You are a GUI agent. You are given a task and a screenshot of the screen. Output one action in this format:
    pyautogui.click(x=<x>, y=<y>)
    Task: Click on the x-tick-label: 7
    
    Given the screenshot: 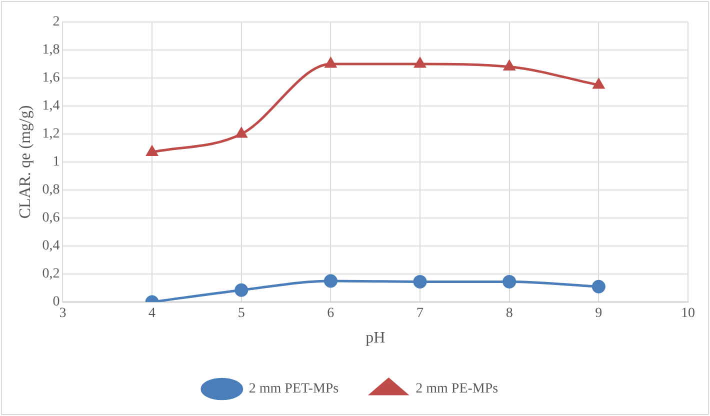 What is the action you would take?
    pyautogui.click(x=420, y=314)
    